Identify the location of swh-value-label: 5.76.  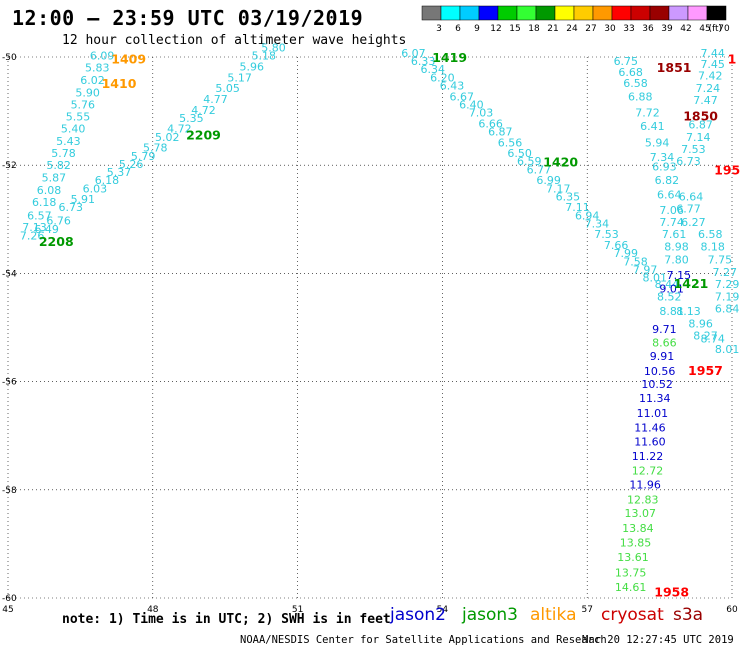
(83, 104).